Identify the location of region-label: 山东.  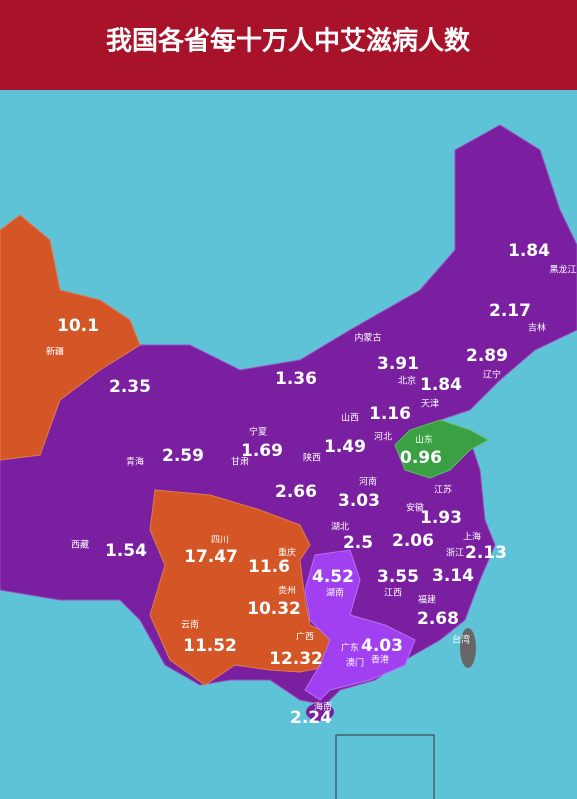
(424, 440).